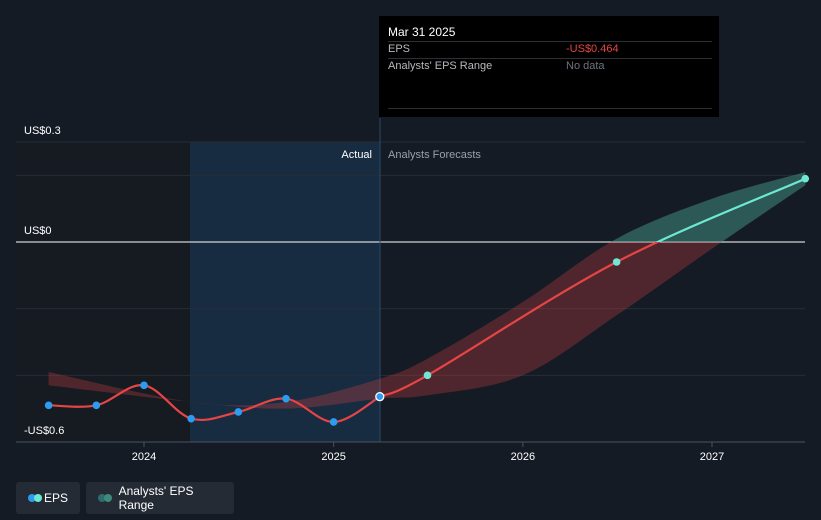  I want to click on tooltip-range-row: Analysts' EPS Range No data, so click(550, 67).